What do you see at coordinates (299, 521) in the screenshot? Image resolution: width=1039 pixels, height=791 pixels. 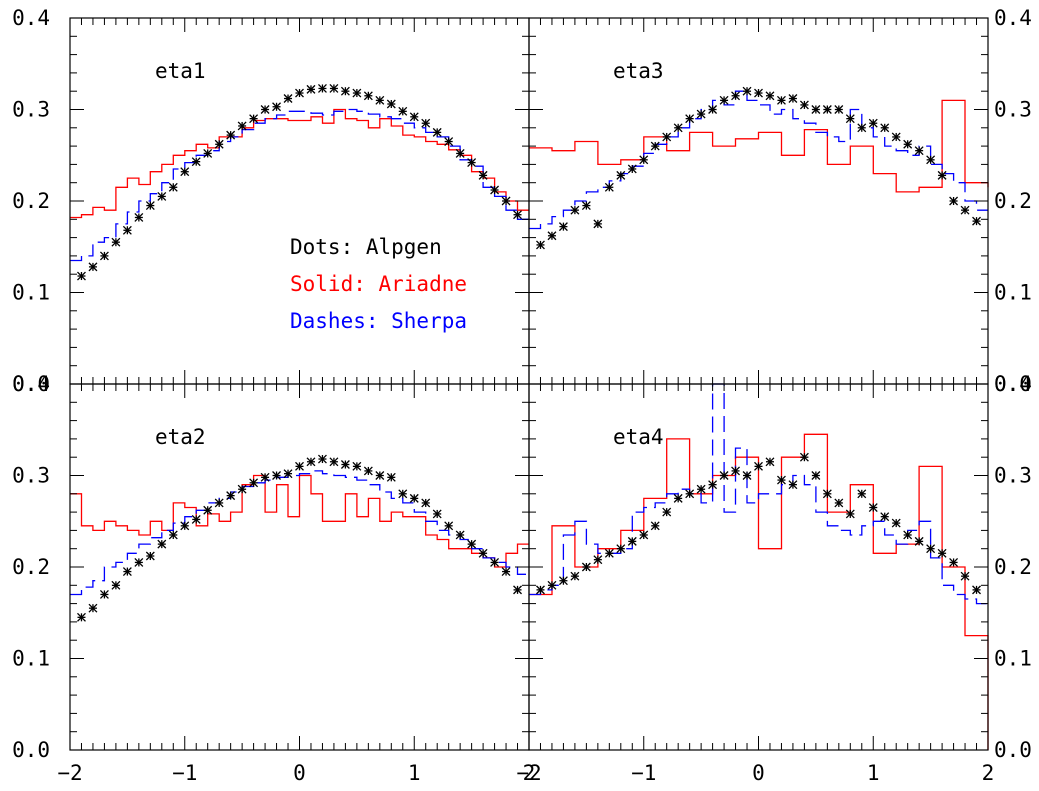 I see `series-ariadne-eta2` at bounding box center [299, 521].